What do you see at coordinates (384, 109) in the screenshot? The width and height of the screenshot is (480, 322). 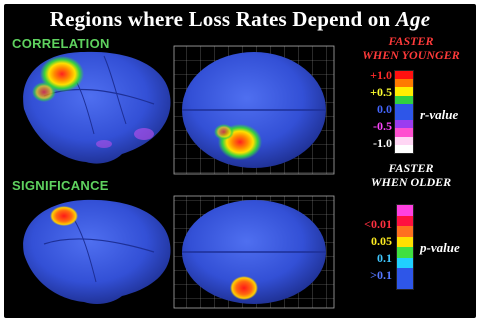 I see `r-value-tick-2: 0.0` at bounding box center [384, 109].